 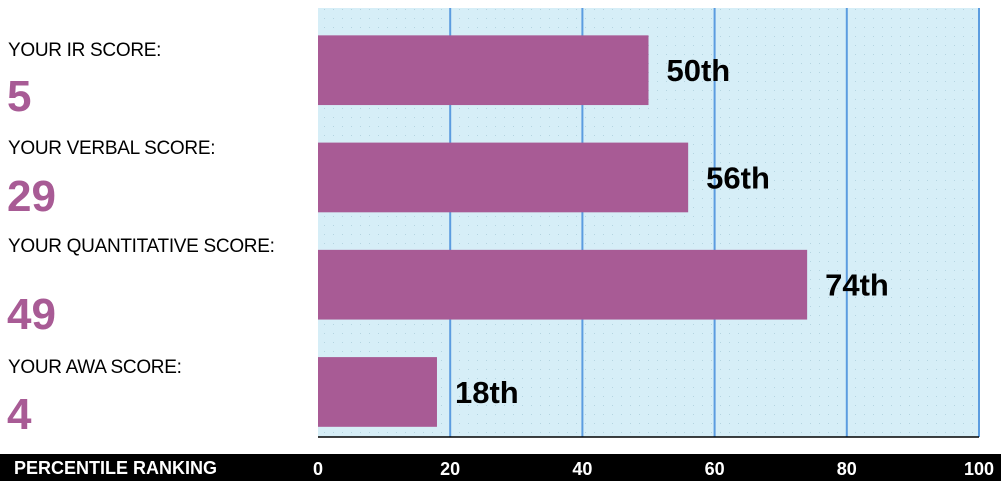 What do you see at coordinates (31, 314) in the screenshot?
I see `quantitative-score-value: 49` at bounding box center [31, 314].